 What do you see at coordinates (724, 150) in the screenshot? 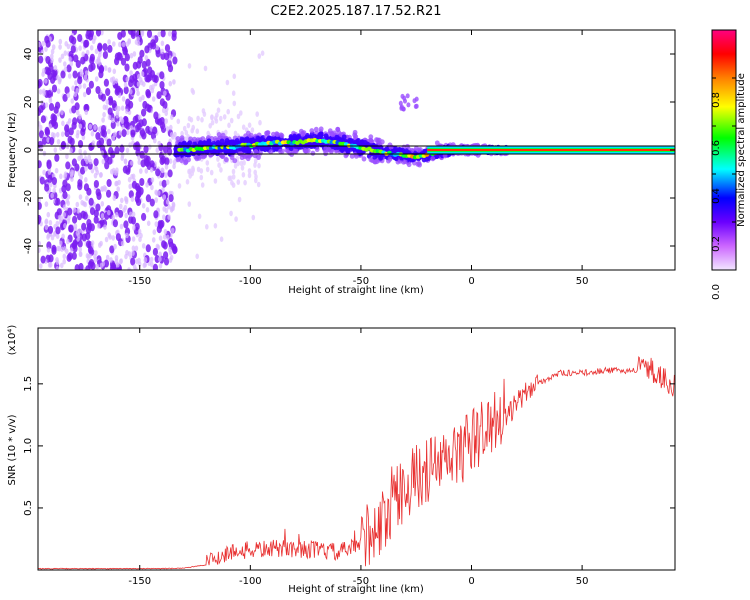
I see `colorbar-frame` at bounding box center [724, 150].